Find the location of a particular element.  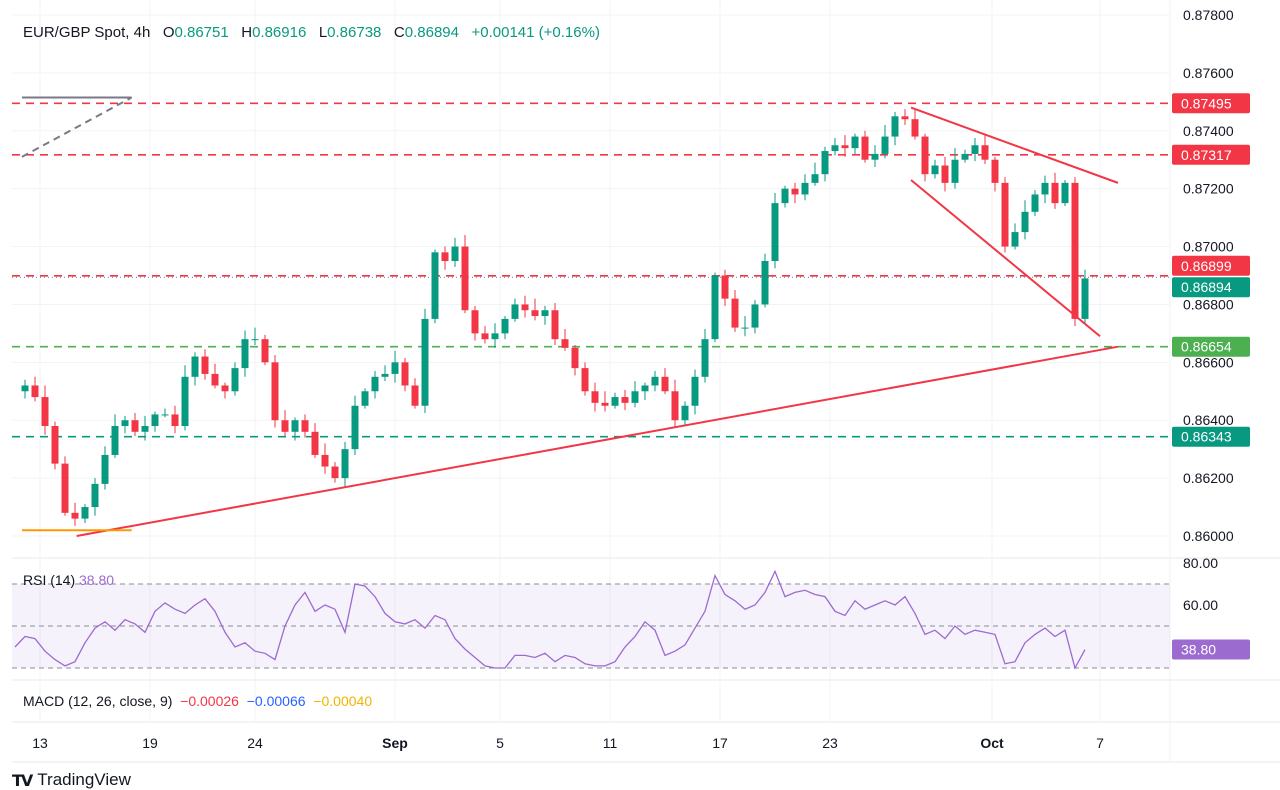

time-tick-label: 13 is located at coordinates (40, 743).